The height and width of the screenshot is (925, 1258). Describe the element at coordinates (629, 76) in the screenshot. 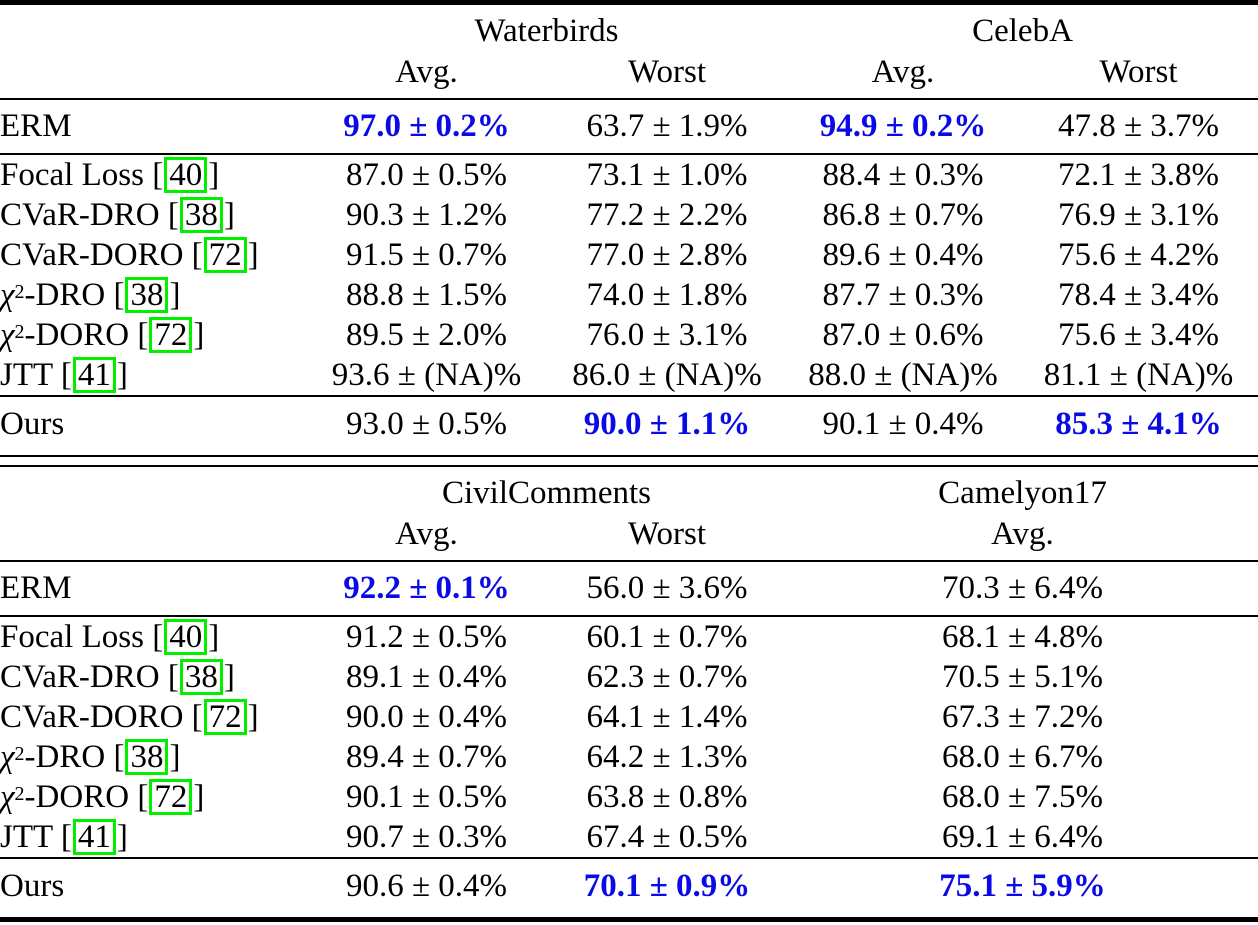

I see `column-subheader-row: Avg. Worst Avg. Worst` at that location.